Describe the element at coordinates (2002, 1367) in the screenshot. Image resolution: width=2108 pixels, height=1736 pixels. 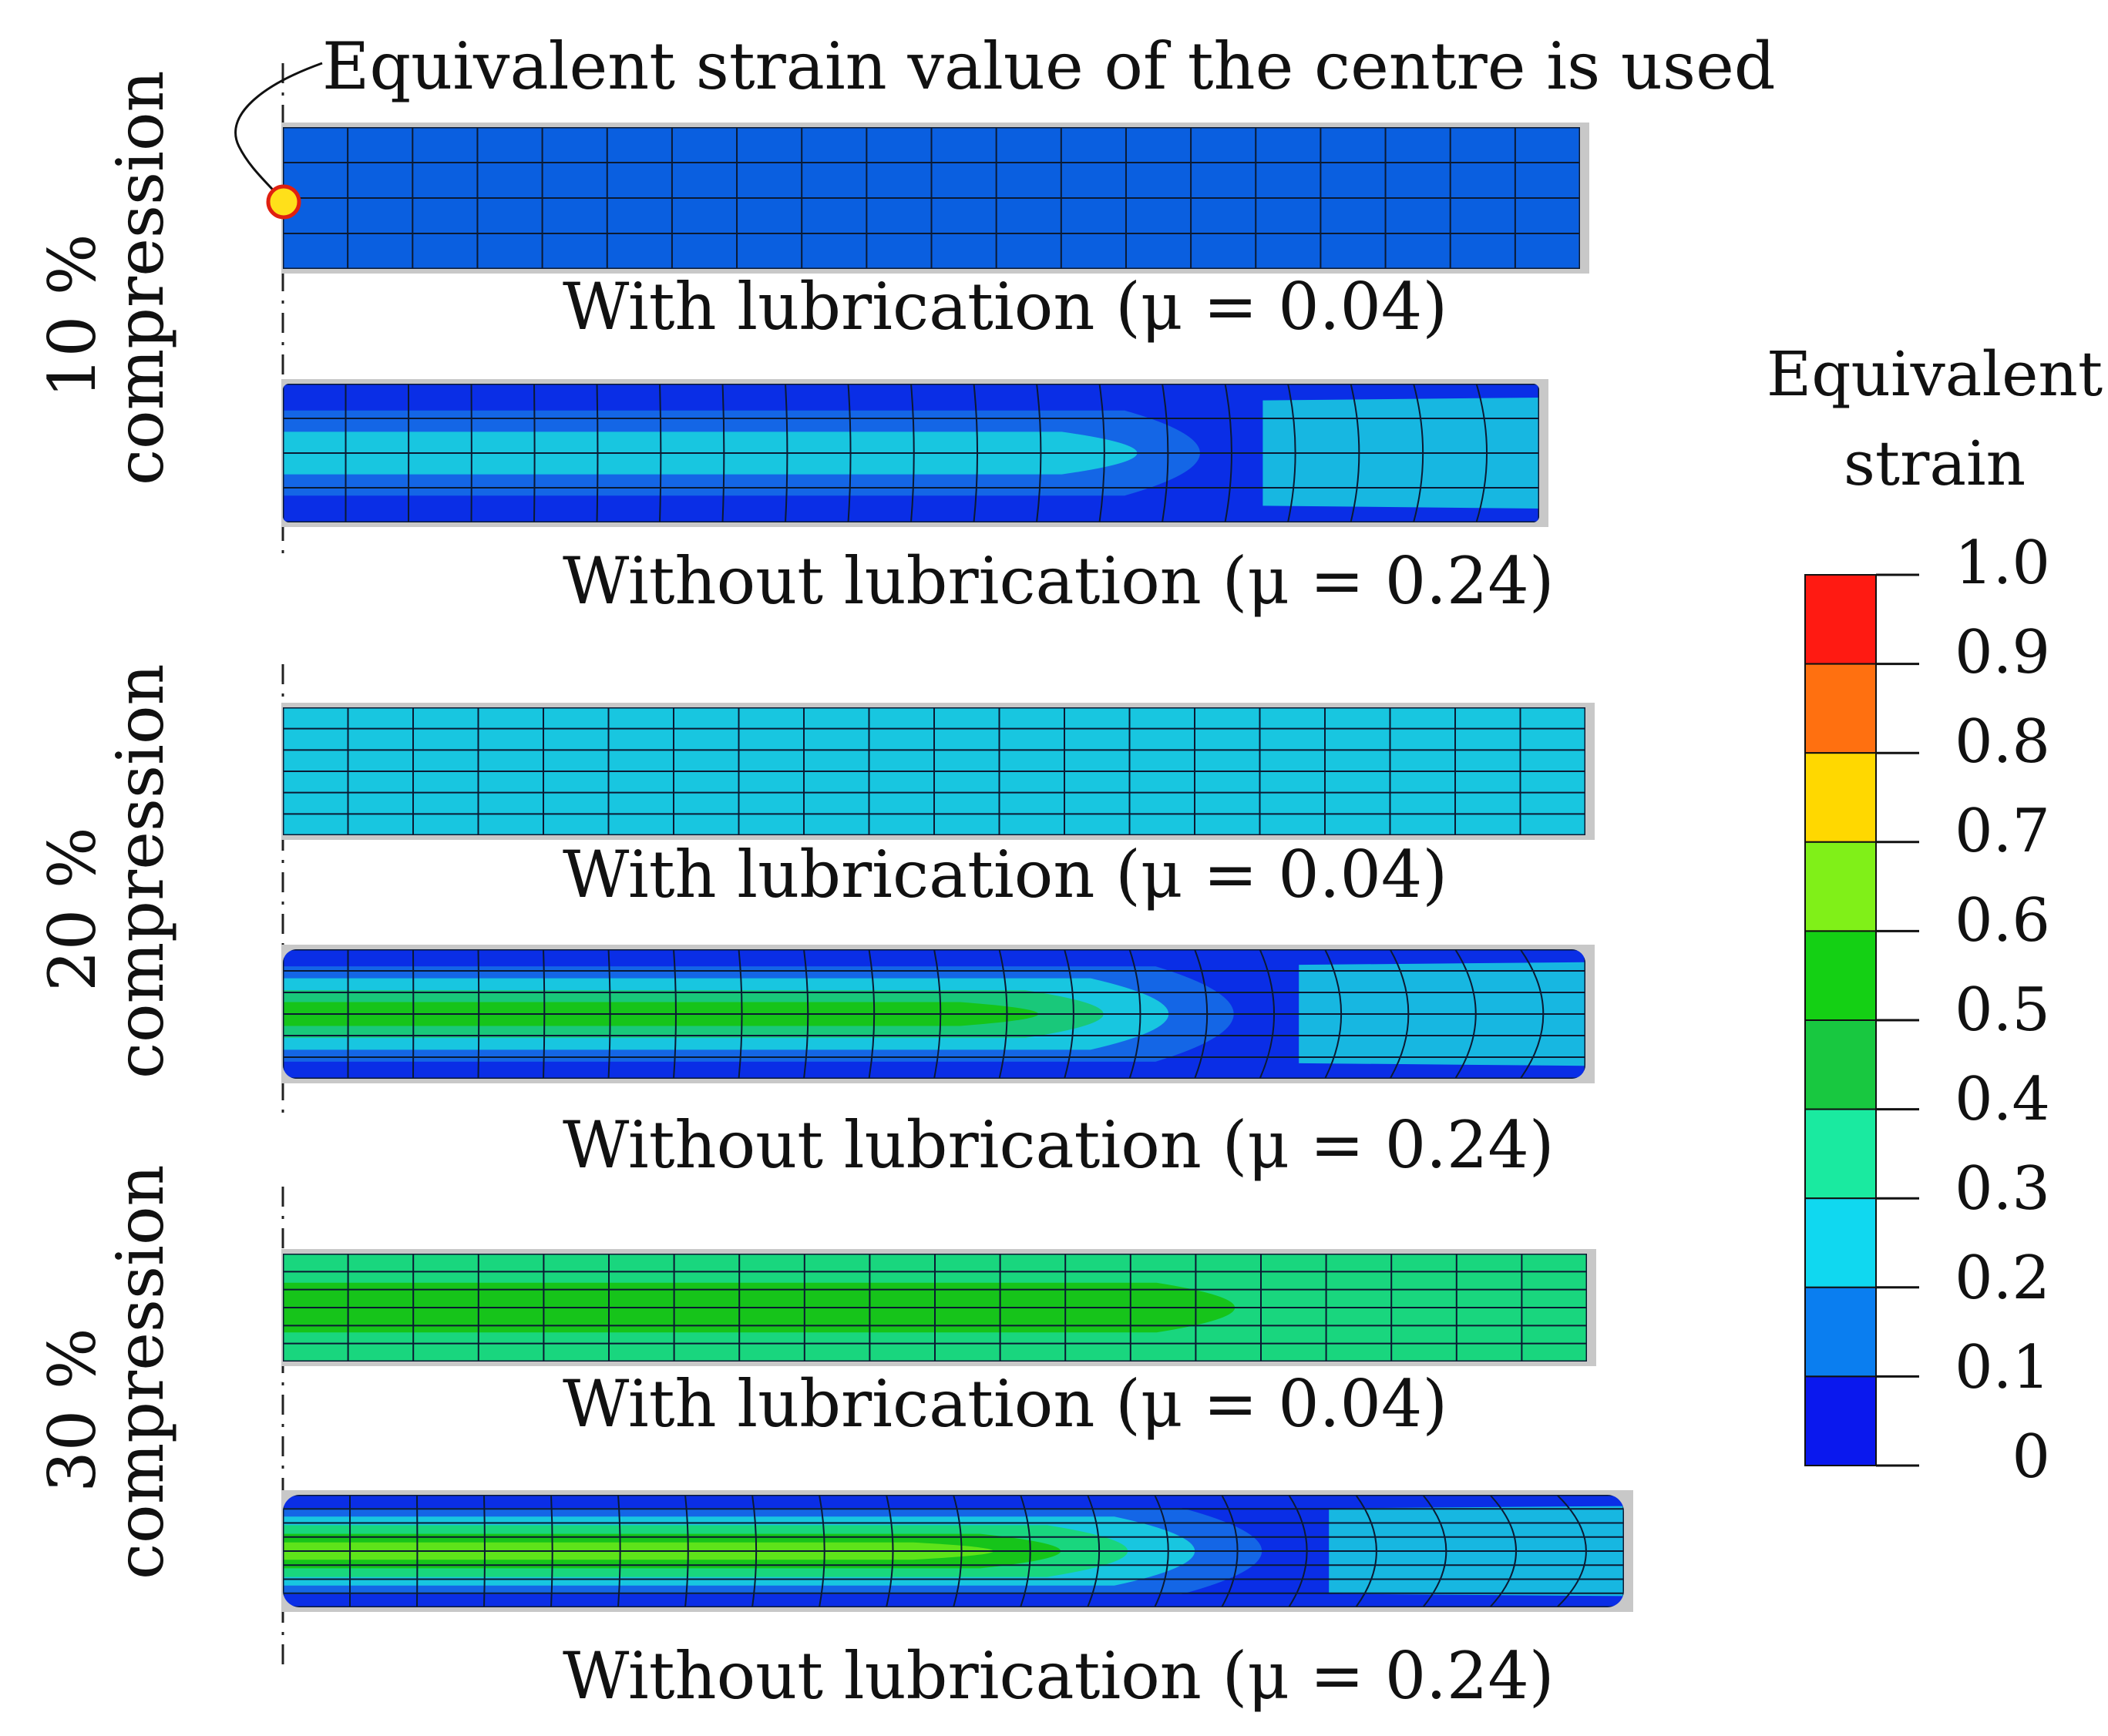
I see `legend-tick-0-1: 0.1` at that location.